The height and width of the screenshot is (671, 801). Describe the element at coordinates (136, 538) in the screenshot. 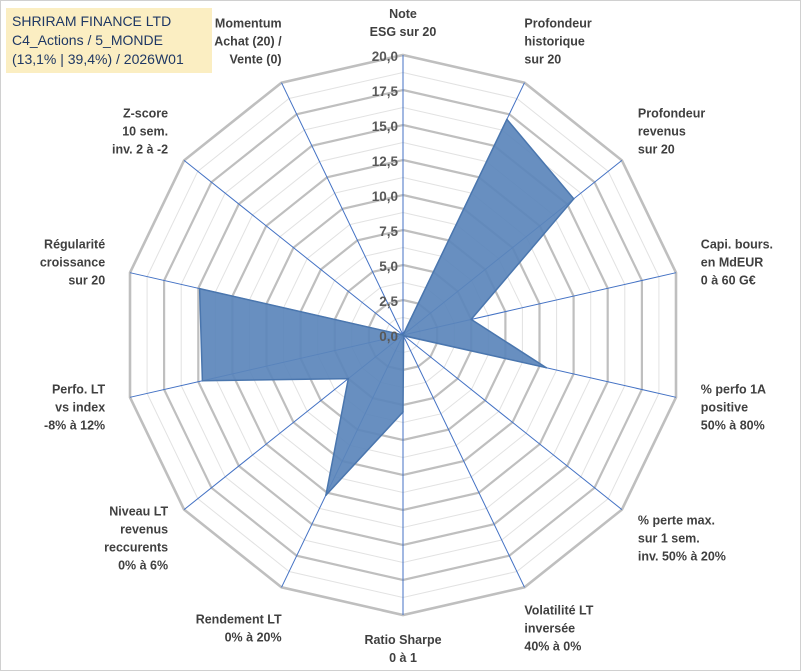

I see `axis-label-9: Niveau LT revenus reccurents 0% à 6%` at that location.